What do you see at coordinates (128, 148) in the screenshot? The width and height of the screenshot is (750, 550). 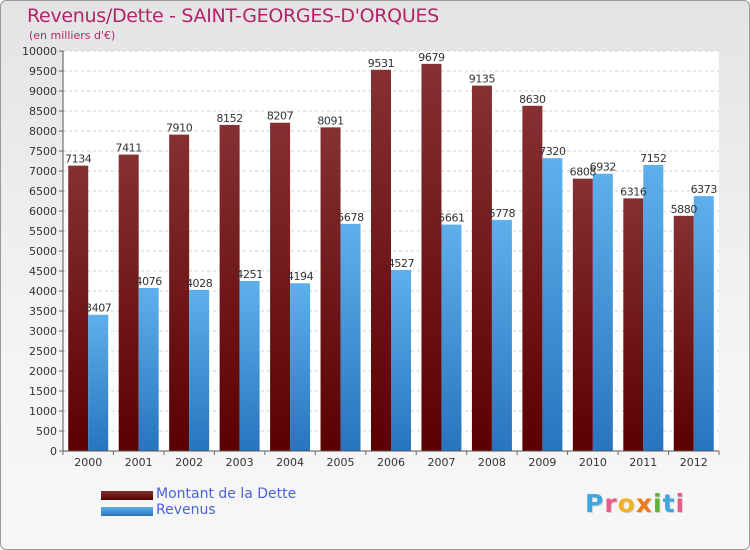 I see `data-label: 7411` at bounding box center [128, 148].